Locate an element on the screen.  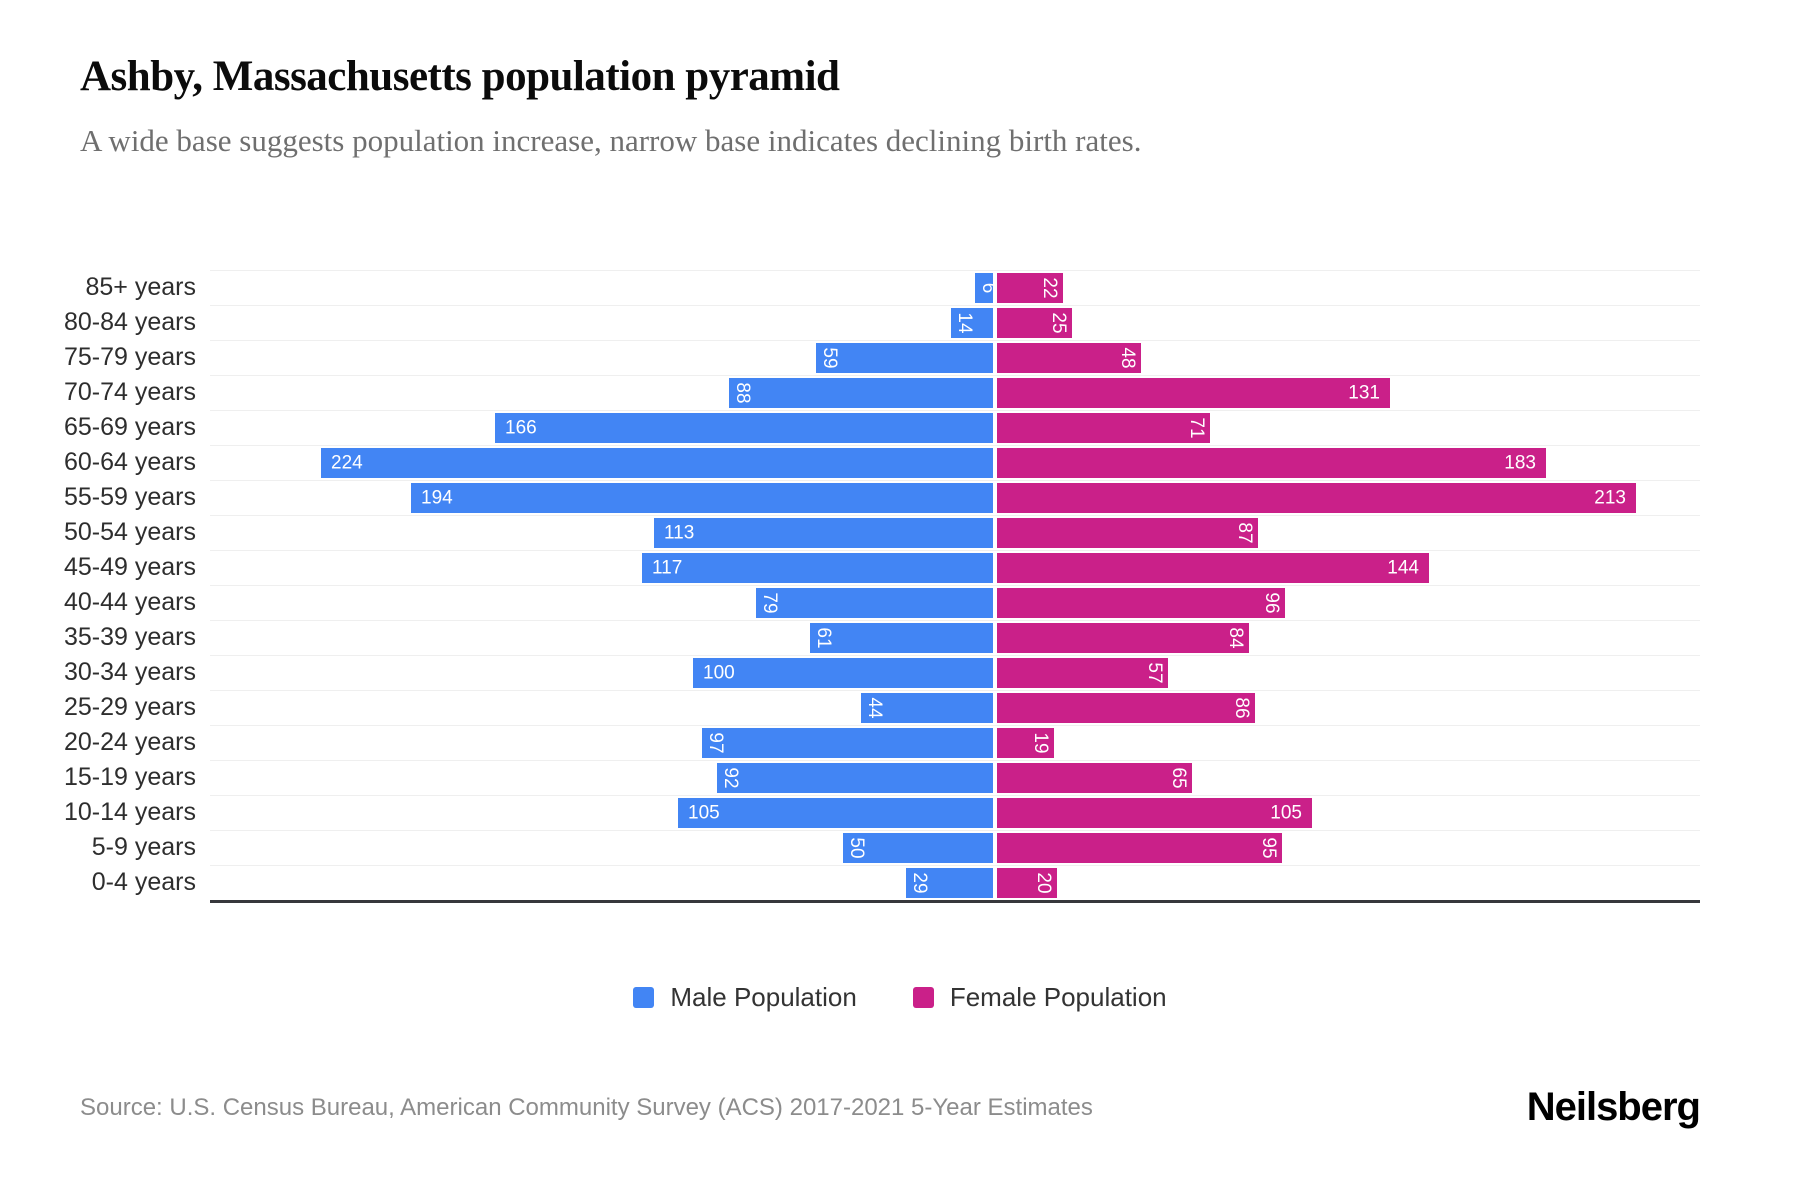
female-bar: 57 is located at coordinates (1082, 673).